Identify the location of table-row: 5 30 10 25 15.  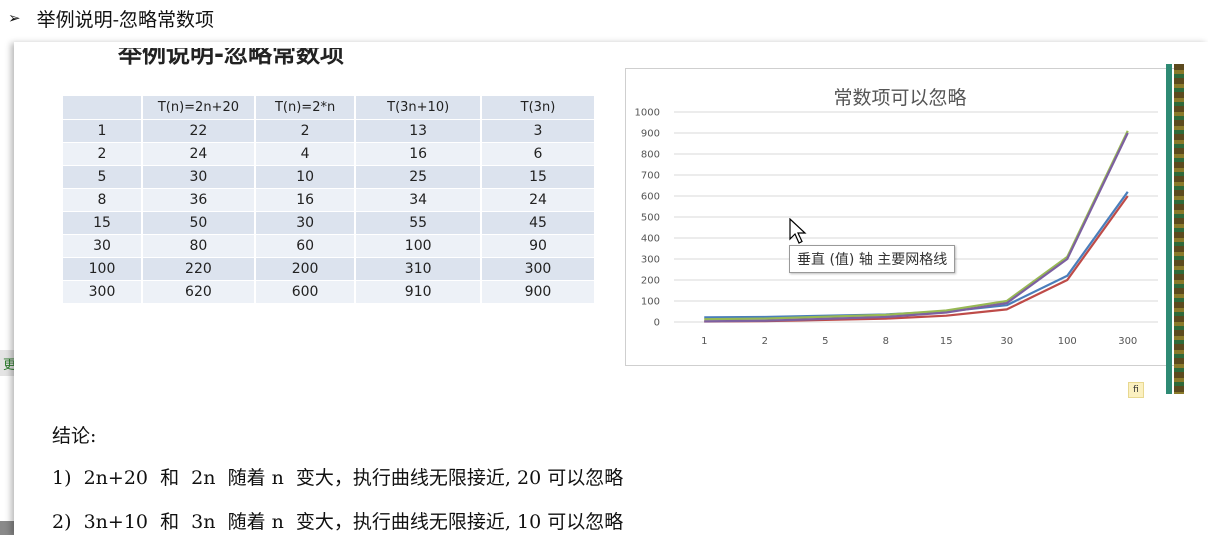
(329, 177).